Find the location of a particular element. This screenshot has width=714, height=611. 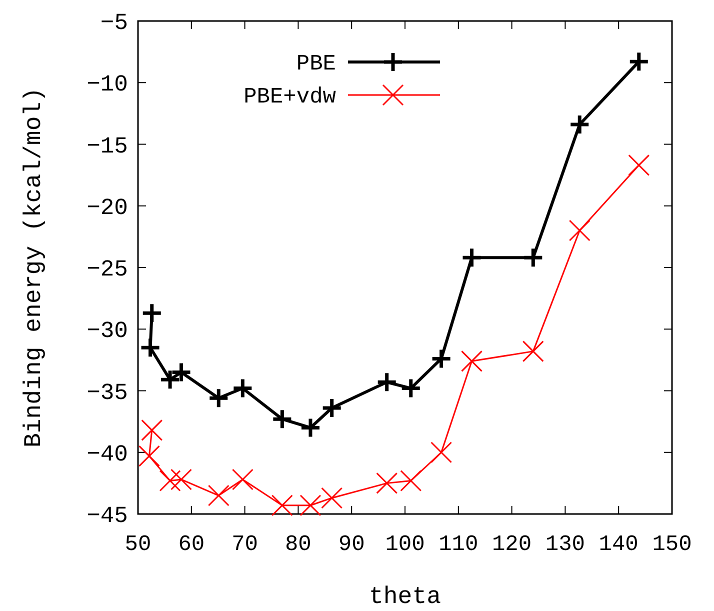

x-tick-label: 90 is located at coordinates (351, 544).